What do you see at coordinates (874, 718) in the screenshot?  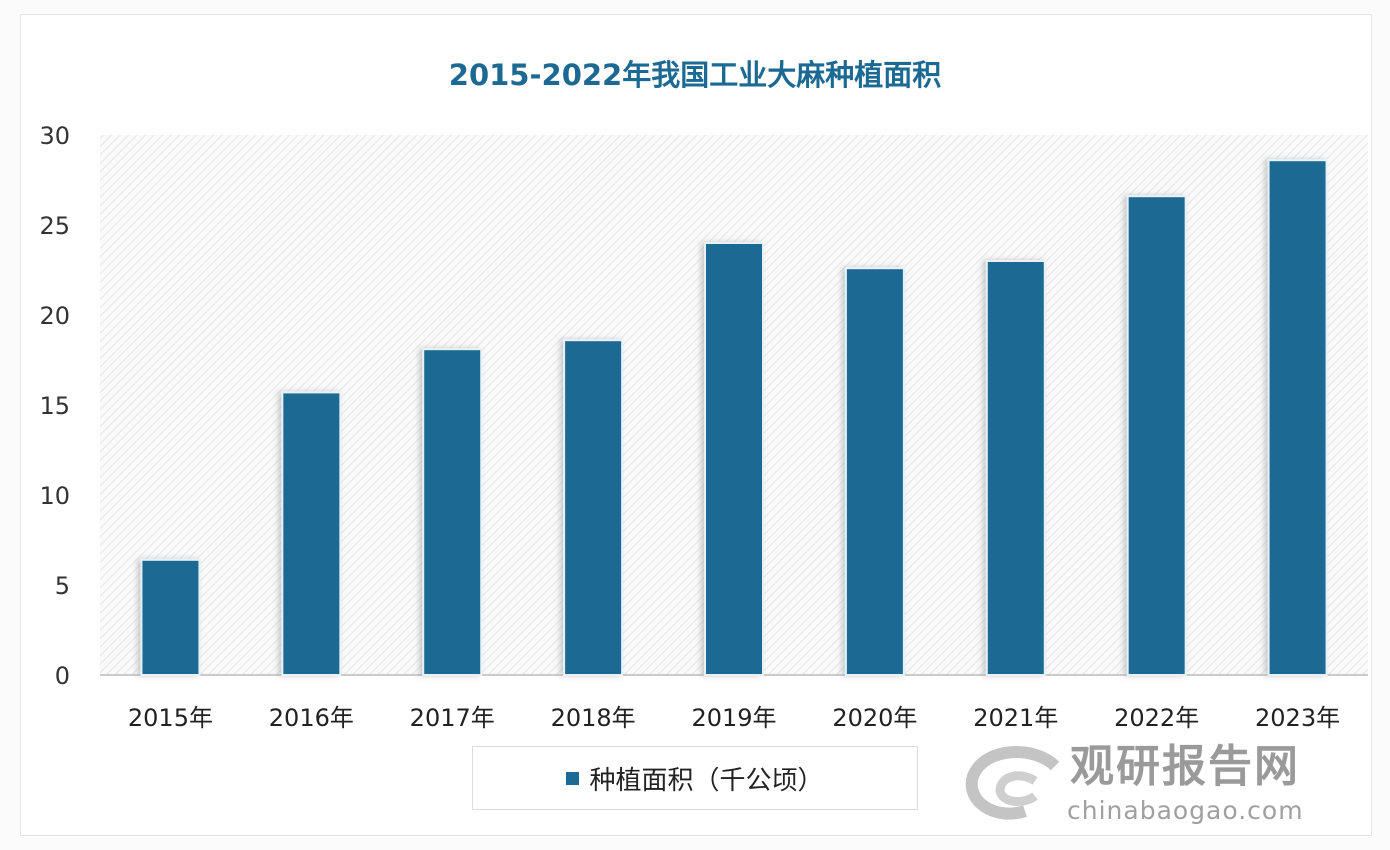 I see `x-tick-label: 2020年` at bounding box center [874, 718].